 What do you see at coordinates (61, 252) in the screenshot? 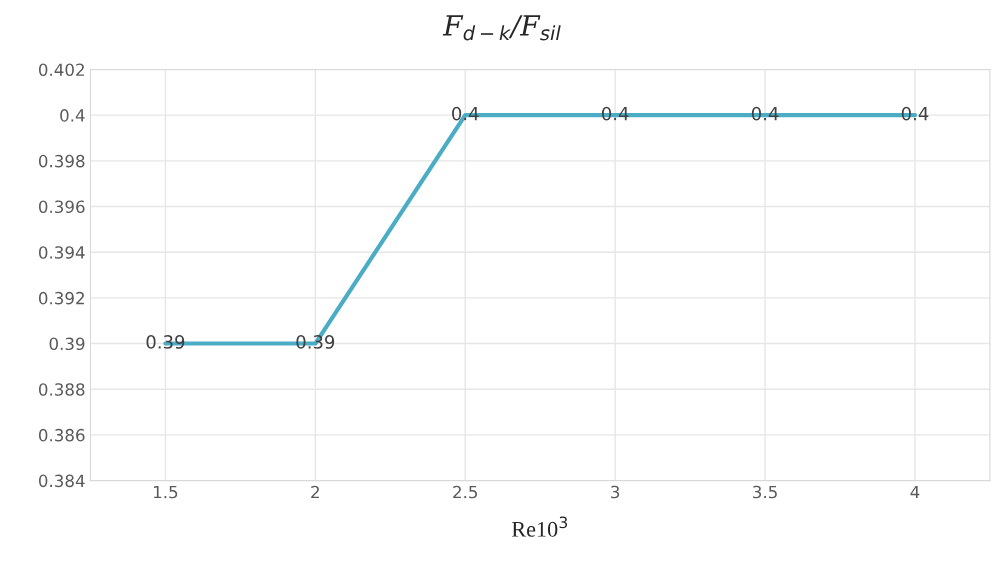
I see `y-tick-label: 0.394` at bounding box center [61, 252].